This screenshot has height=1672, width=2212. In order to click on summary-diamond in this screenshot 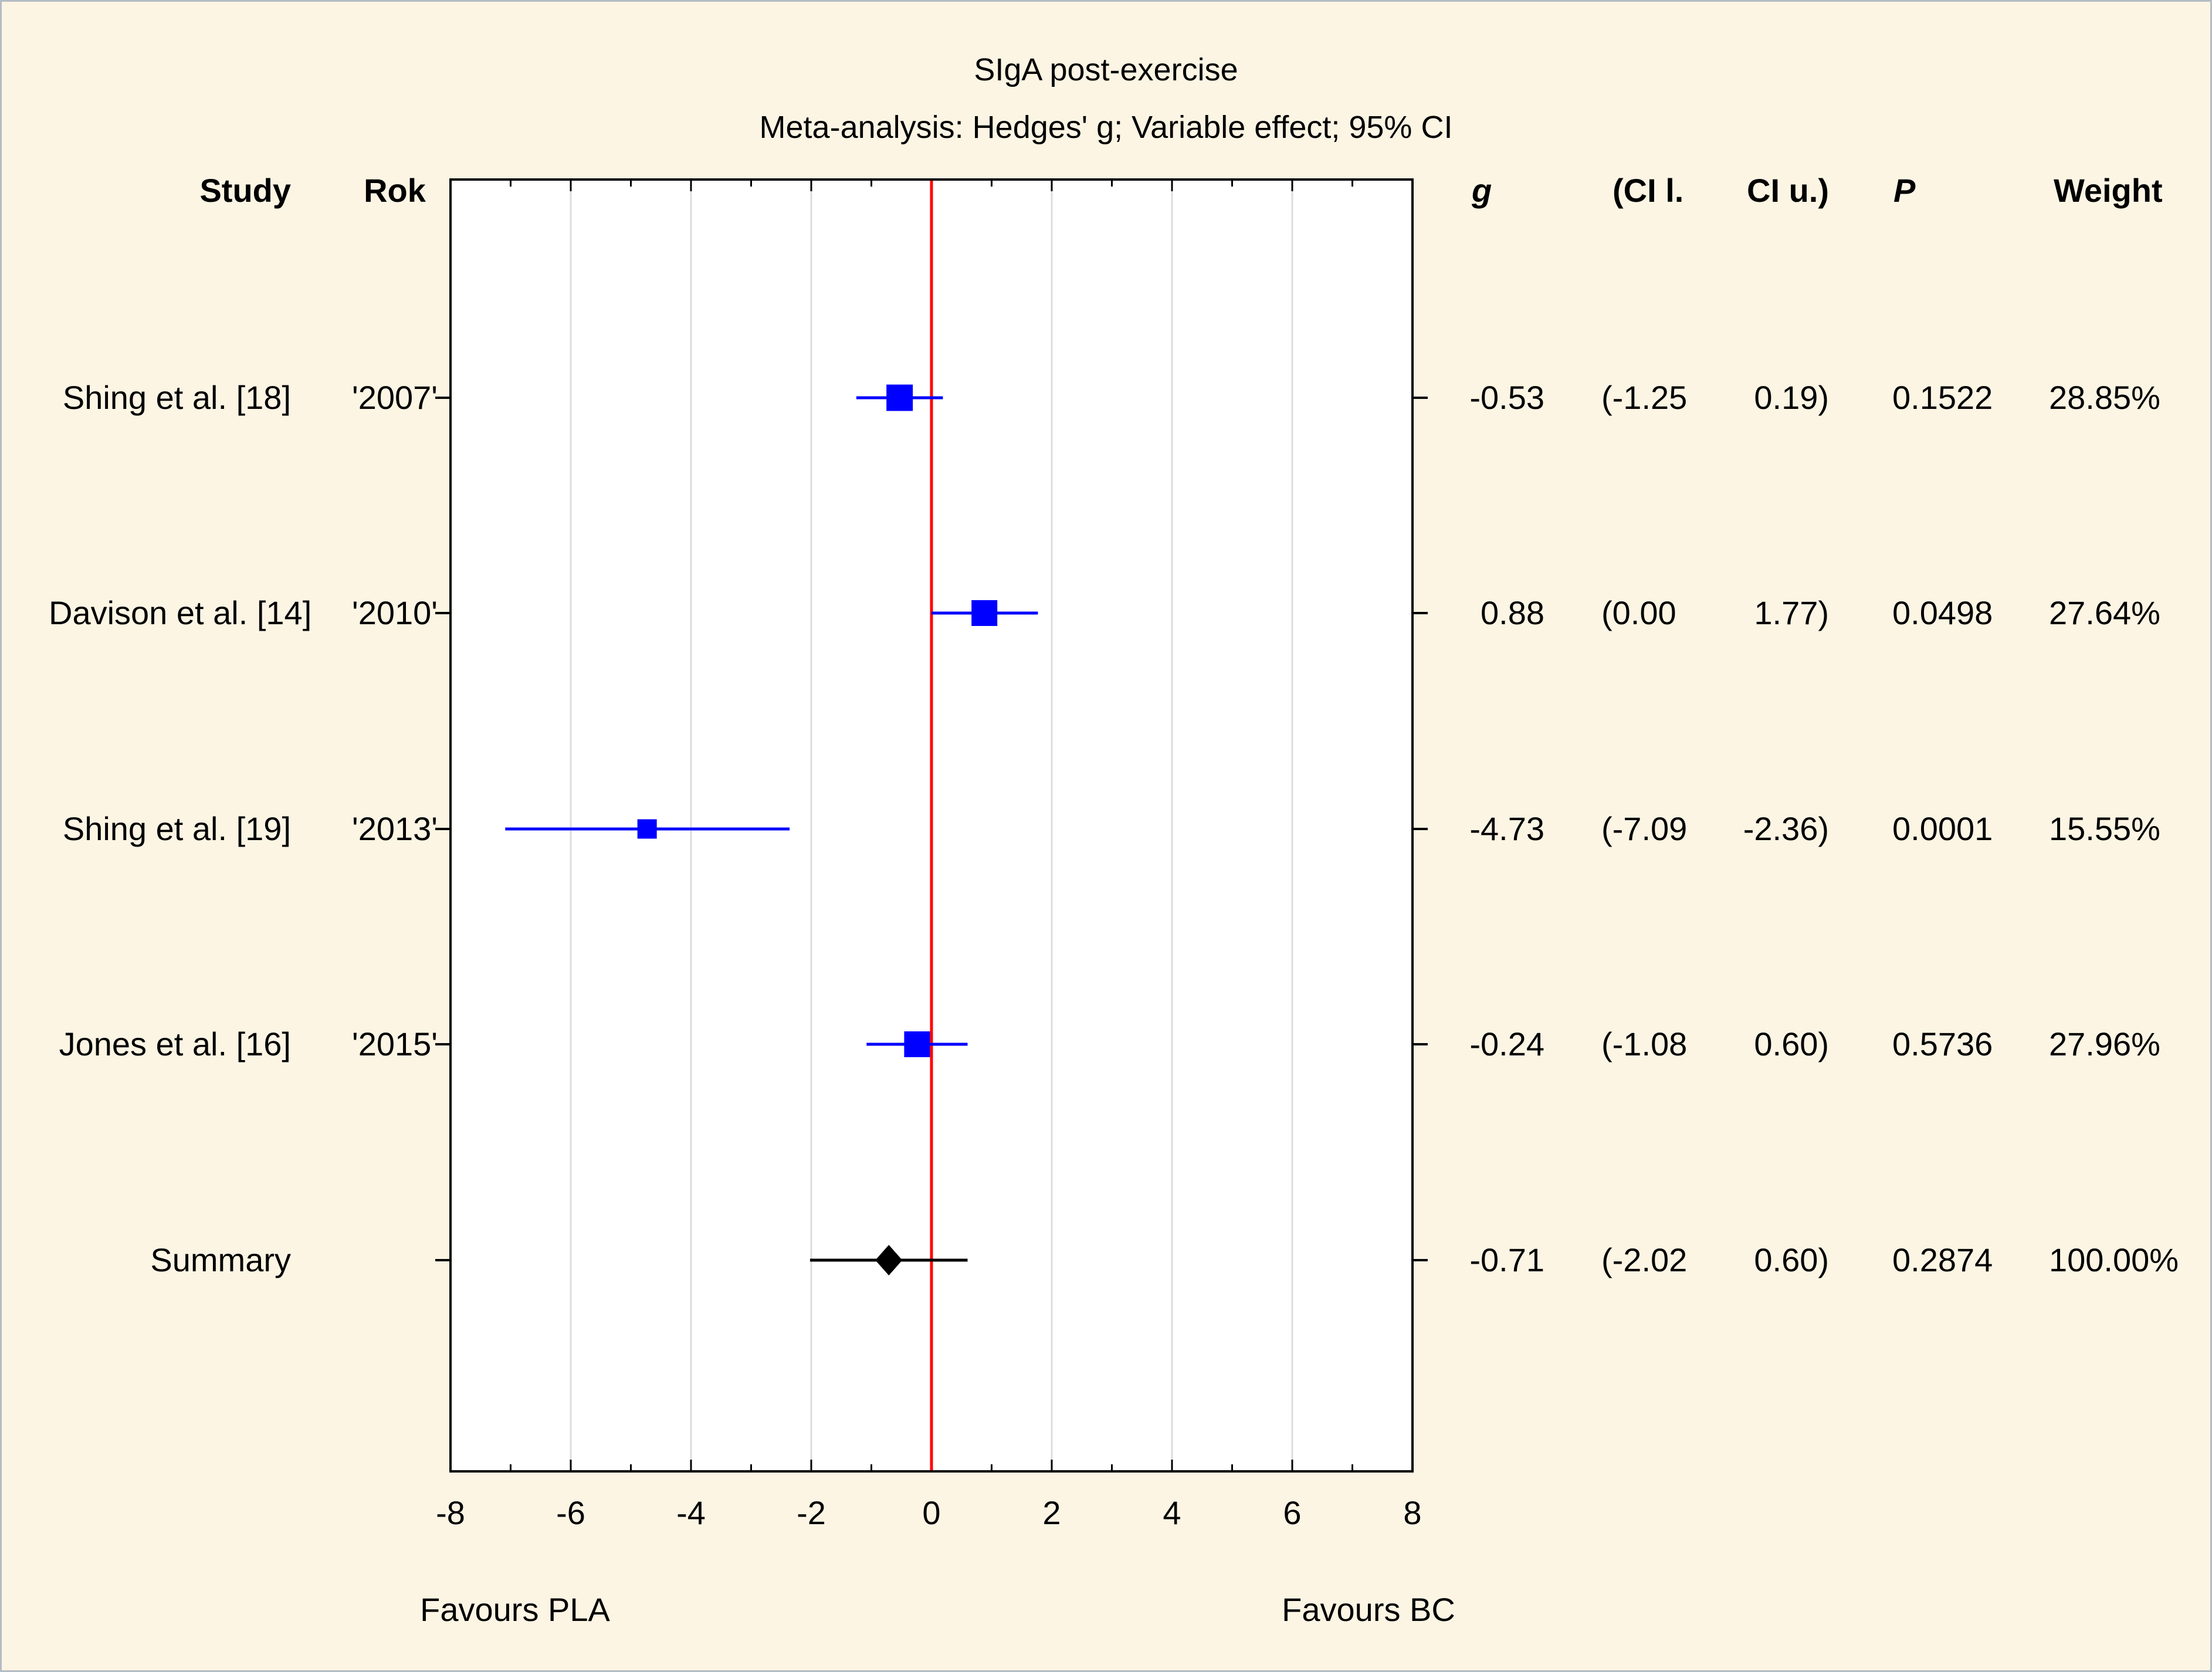, I will do `click(889, 1260)`.